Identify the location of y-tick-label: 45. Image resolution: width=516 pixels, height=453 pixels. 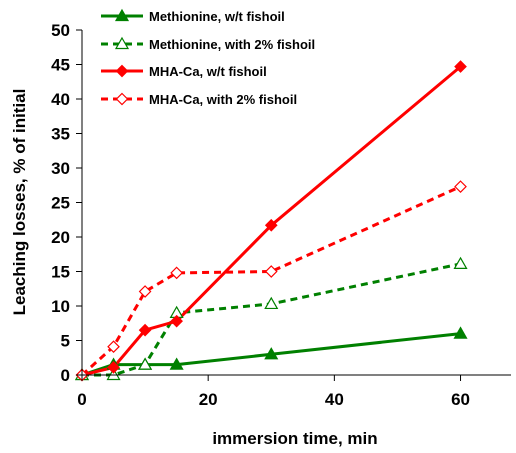
(60, 65).